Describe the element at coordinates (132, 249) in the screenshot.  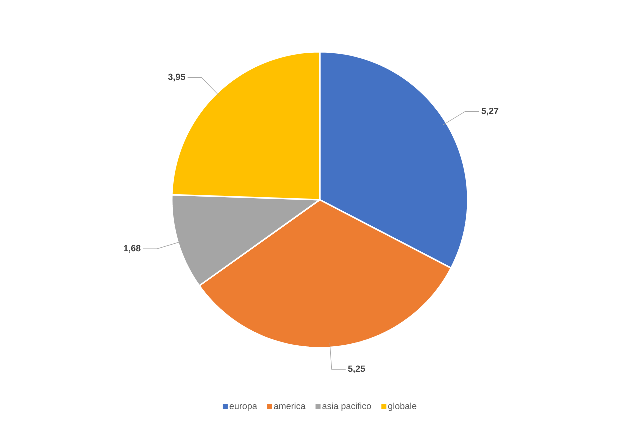
I see `data-label: 1,68` at that location.